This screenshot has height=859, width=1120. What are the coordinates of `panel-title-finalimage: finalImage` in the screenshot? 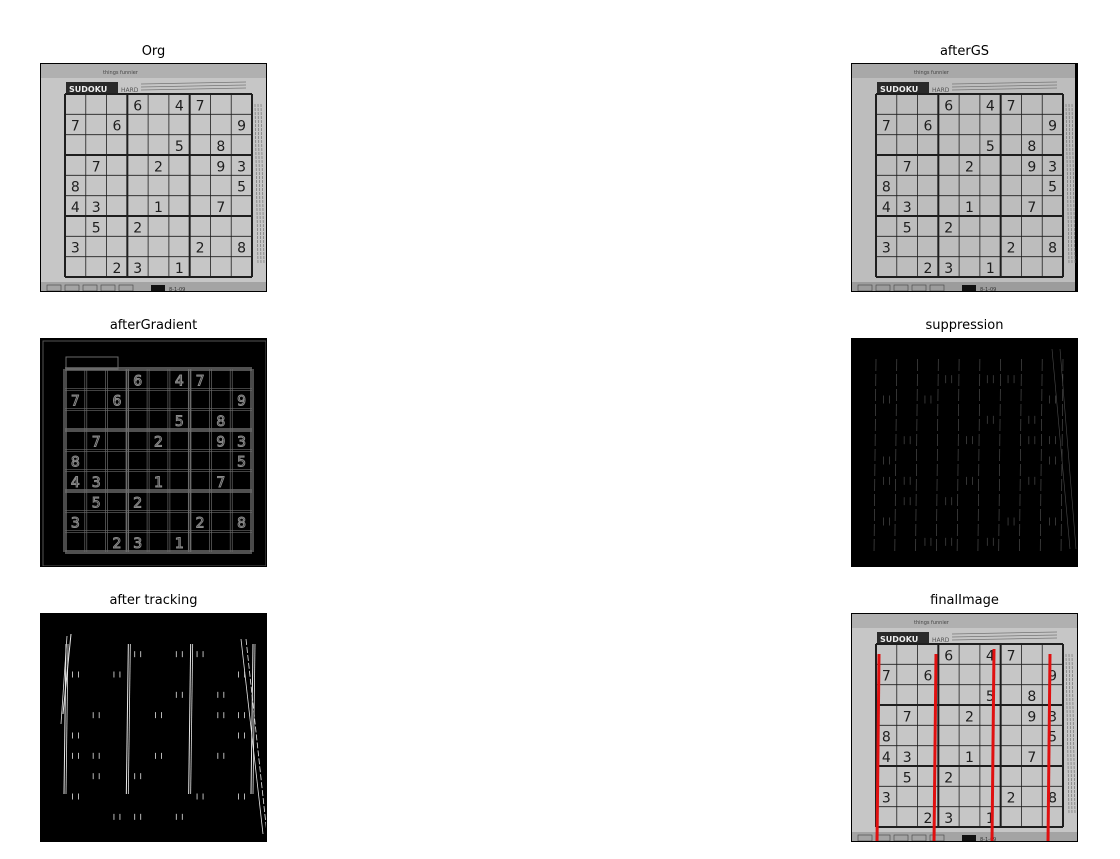 It's located at (964, 600).